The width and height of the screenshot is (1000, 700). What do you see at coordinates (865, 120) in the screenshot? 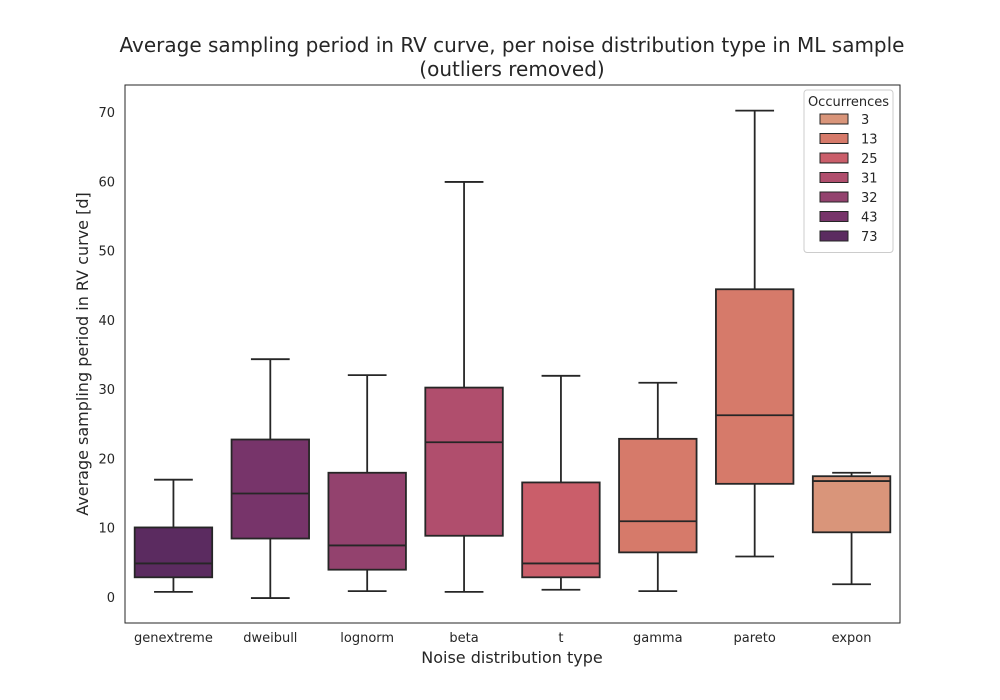
I see `legend-label: 3` at bounding box center [865, 120].